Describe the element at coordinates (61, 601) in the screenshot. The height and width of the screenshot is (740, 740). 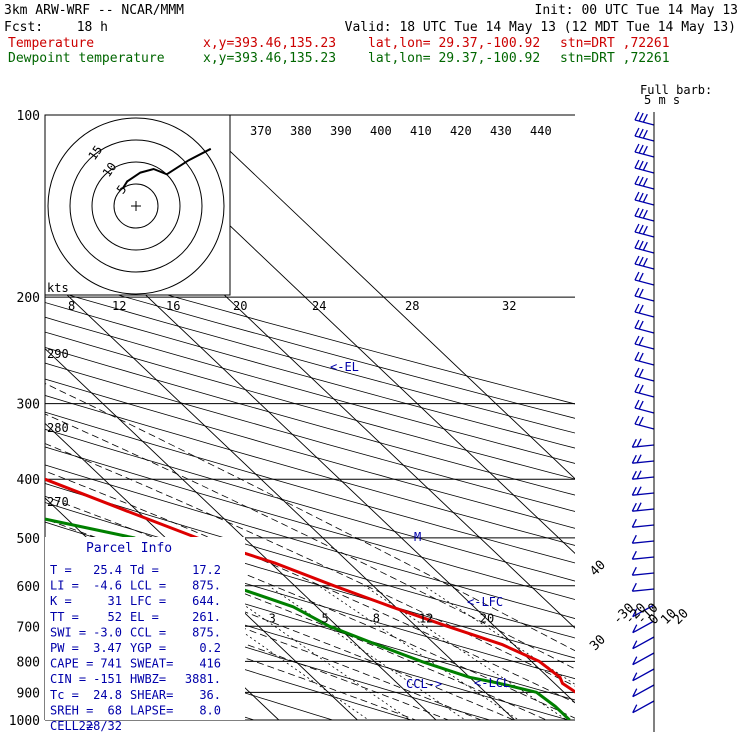
I see `parcel-key: K =` at that location.